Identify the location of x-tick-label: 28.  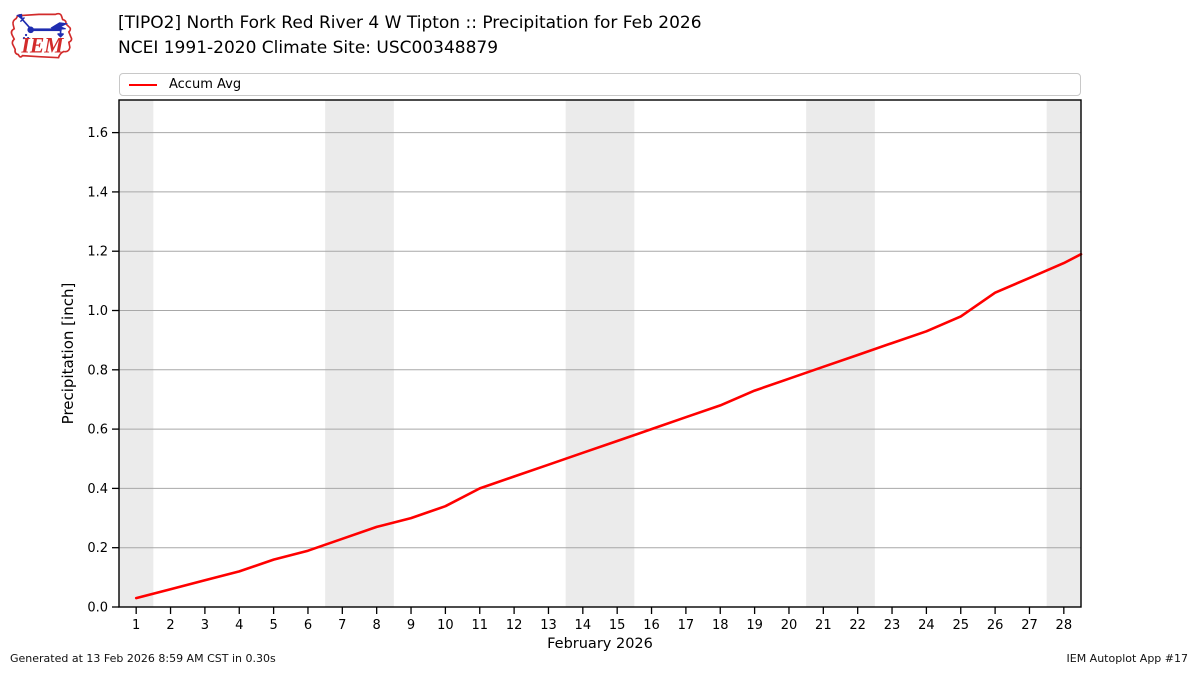
(1064, 625).